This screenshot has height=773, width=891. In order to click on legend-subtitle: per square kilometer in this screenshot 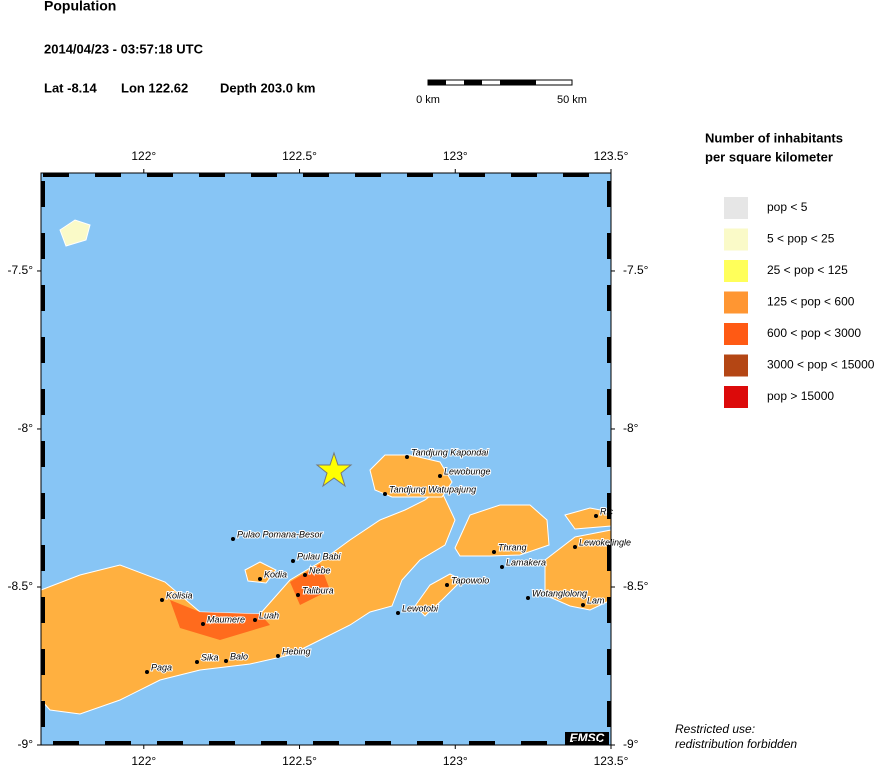, I will do `click(769, 156)`.